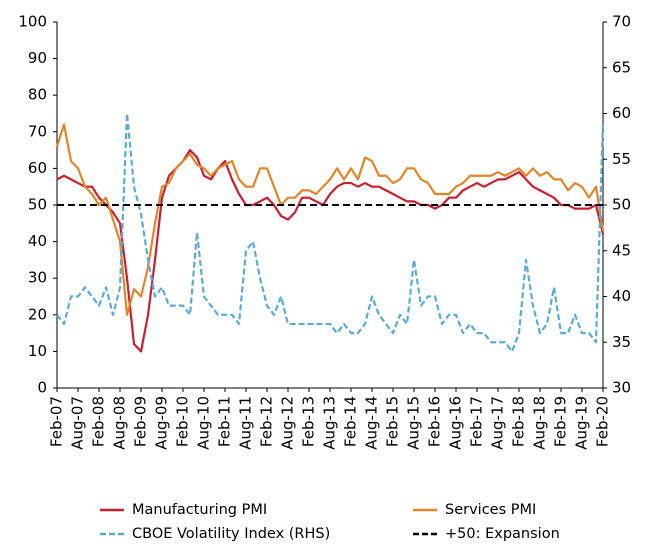  What do you see at coordinates (561, 421) in the screenshot?
I see `x-tick-label: Feb-19` at bounding box center [561, 421].